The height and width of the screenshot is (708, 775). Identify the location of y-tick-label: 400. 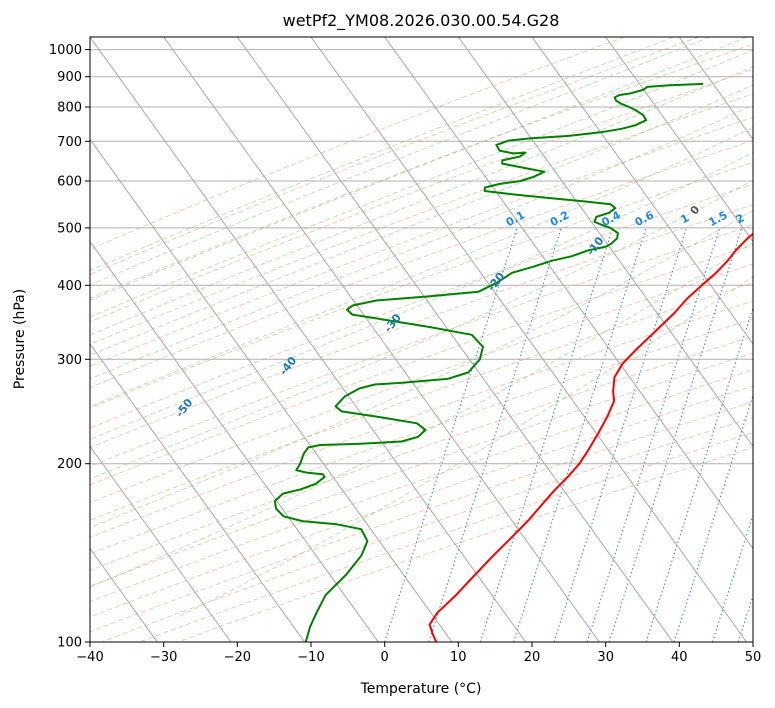
(69, 286).